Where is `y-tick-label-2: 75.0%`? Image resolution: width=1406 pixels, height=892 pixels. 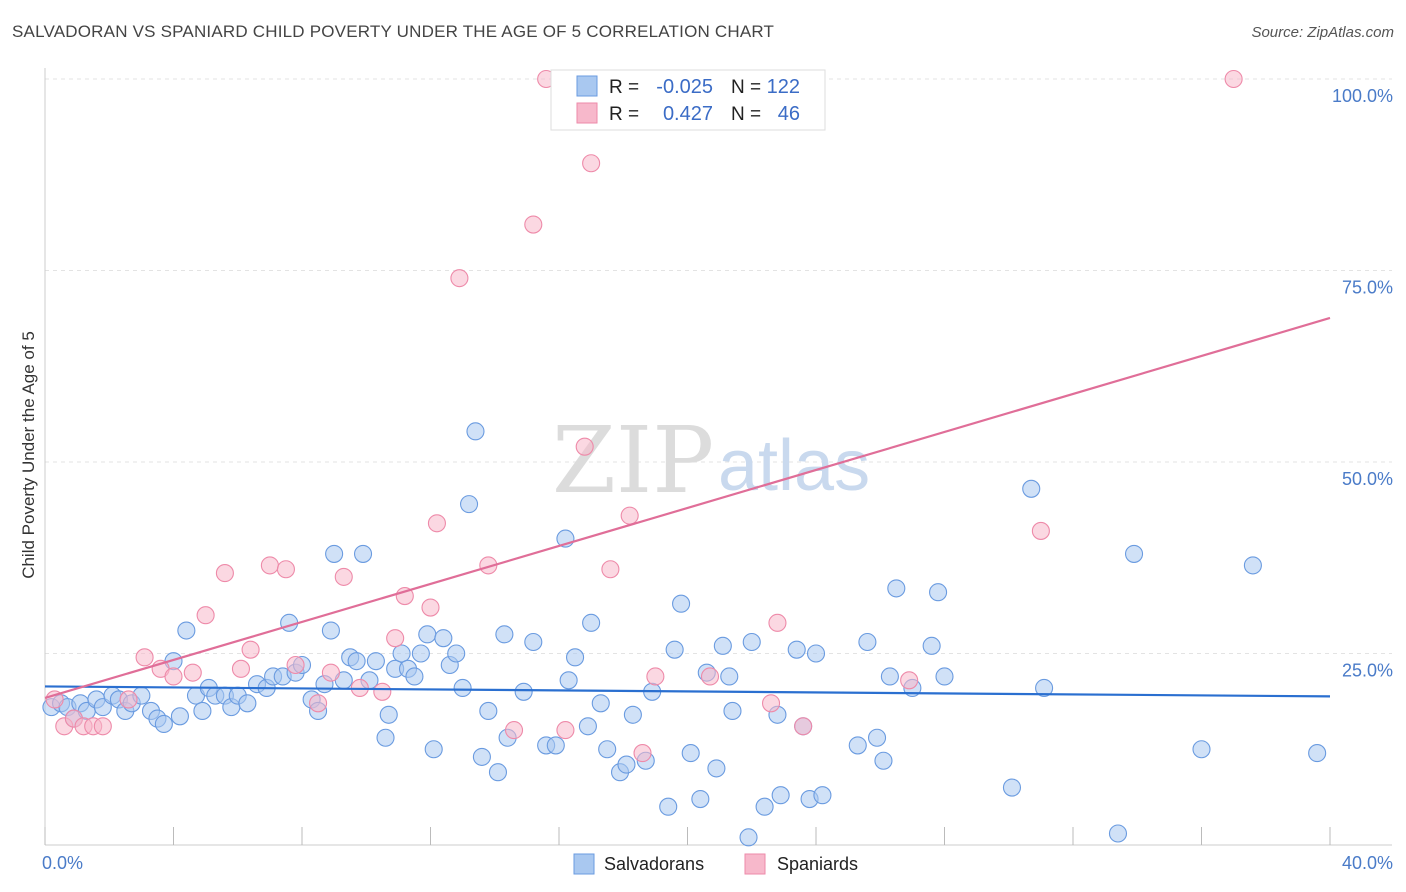 y-tick-label-2: 75.0% is located at coordinates (1367, 288).